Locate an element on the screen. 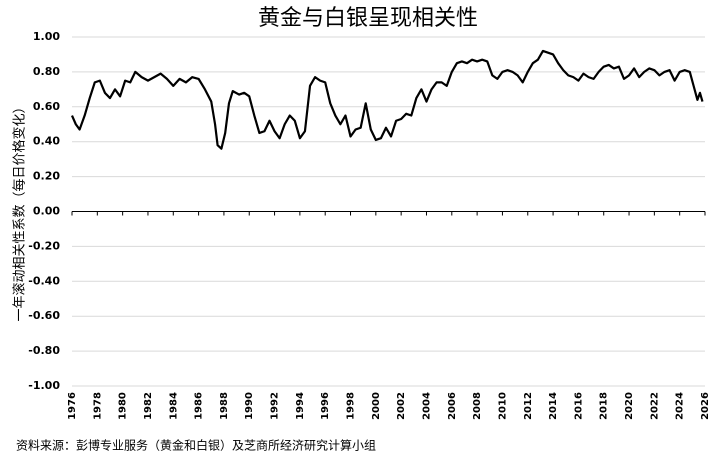  x-tick-label: 2010 is located at coordinates (502, 406).